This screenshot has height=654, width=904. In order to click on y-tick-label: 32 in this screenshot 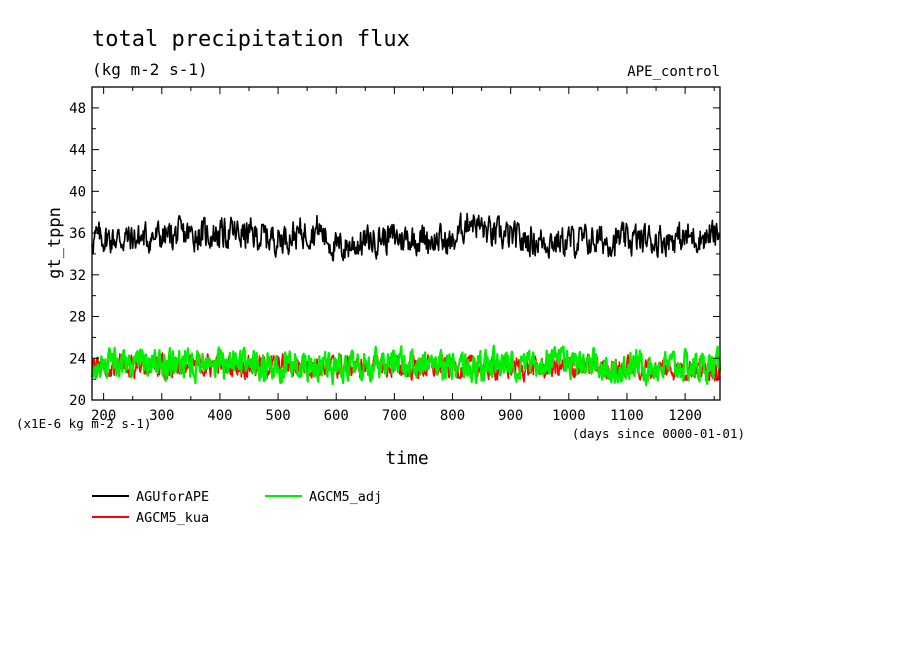, I will do `click(77, 276)`.